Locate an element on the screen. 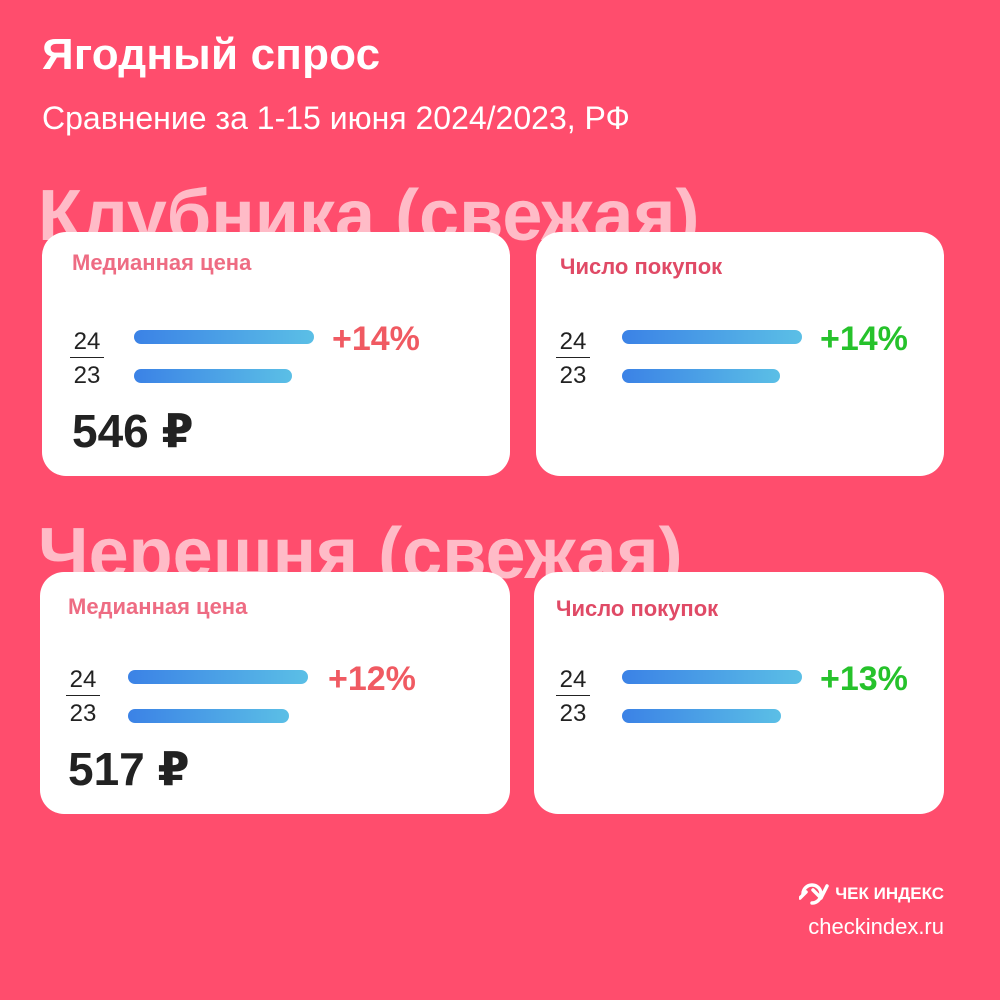 This screenshot has width=1000, height=1000. strawberry-price-card: Медианная цена 24 23 +14% 546 ₽ is located at coordinates (276, 354).